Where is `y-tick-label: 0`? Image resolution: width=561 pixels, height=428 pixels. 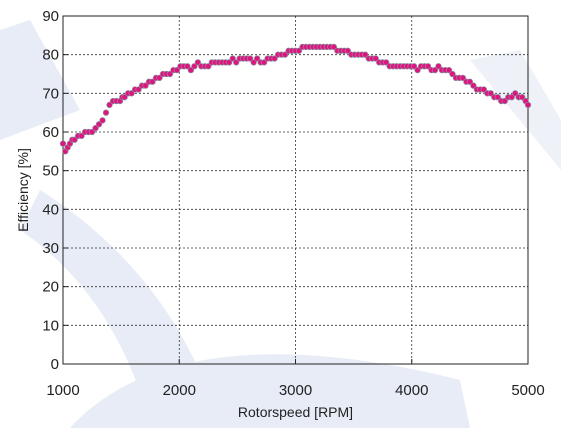 y-tick-label: 0 is located at coordinates (55, 364).